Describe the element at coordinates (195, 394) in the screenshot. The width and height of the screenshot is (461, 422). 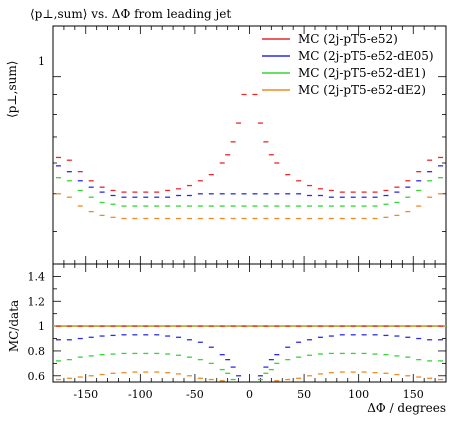
I see `x-tick-label: -50` at that location.